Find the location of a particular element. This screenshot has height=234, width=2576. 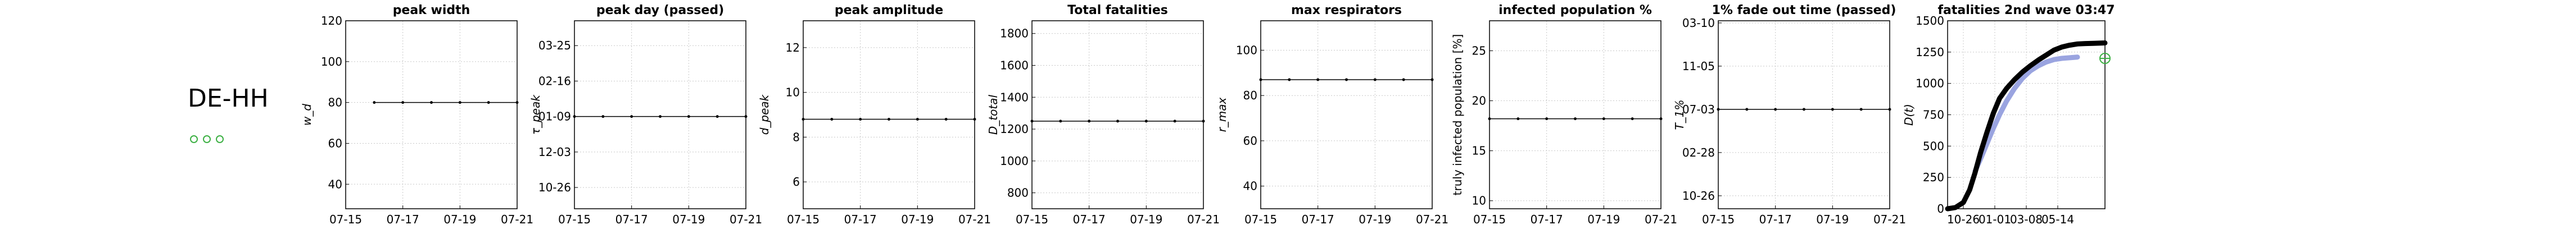

chart-1-ytick-label: 40 is located at coordinates (335, 184).